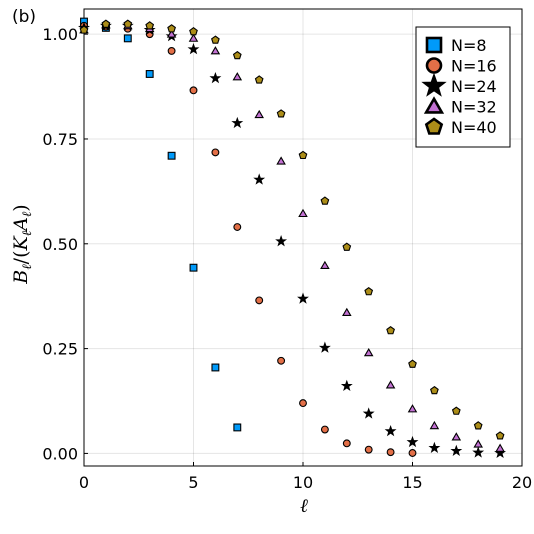 The height and width of the screenshot is (534, 534). I want to click on legend-label: N=24, so click(474, 86).